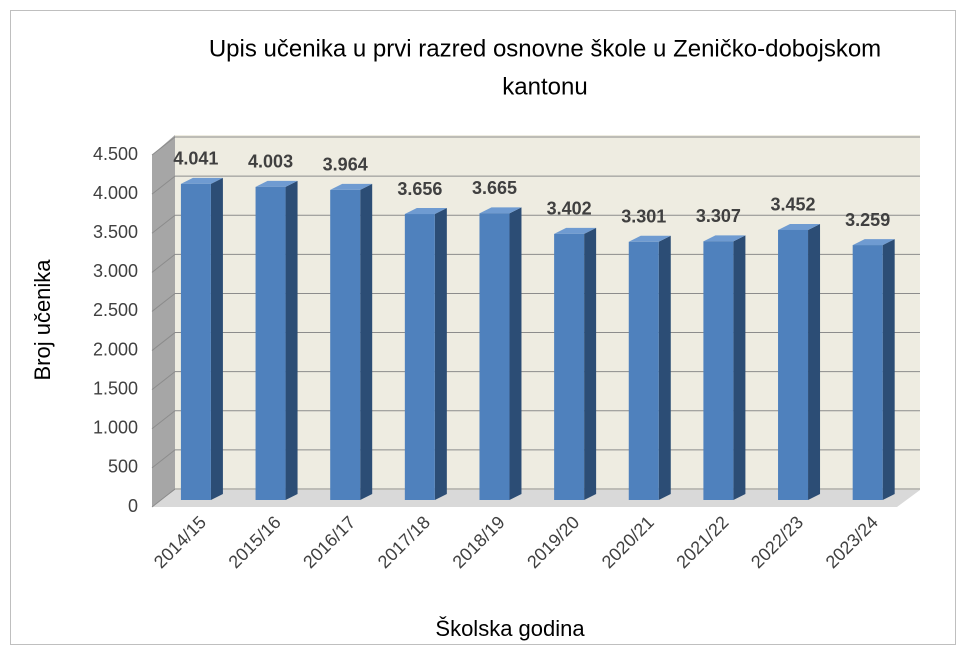 This screenshot has width=961, height=653. I want to click on y-tick-label: 0, so click(133, 506).